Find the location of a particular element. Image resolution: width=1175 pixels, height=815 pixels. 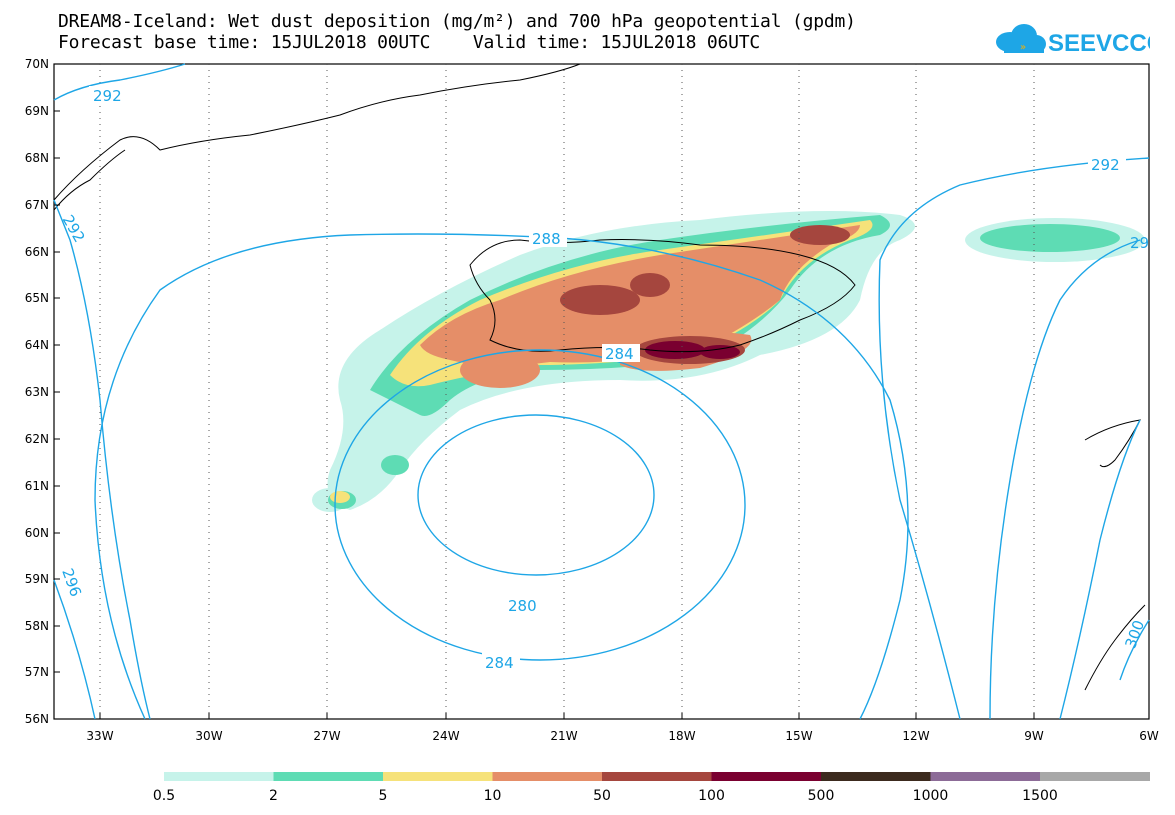

lon-label: 15W is located at coordinates (798, 736).